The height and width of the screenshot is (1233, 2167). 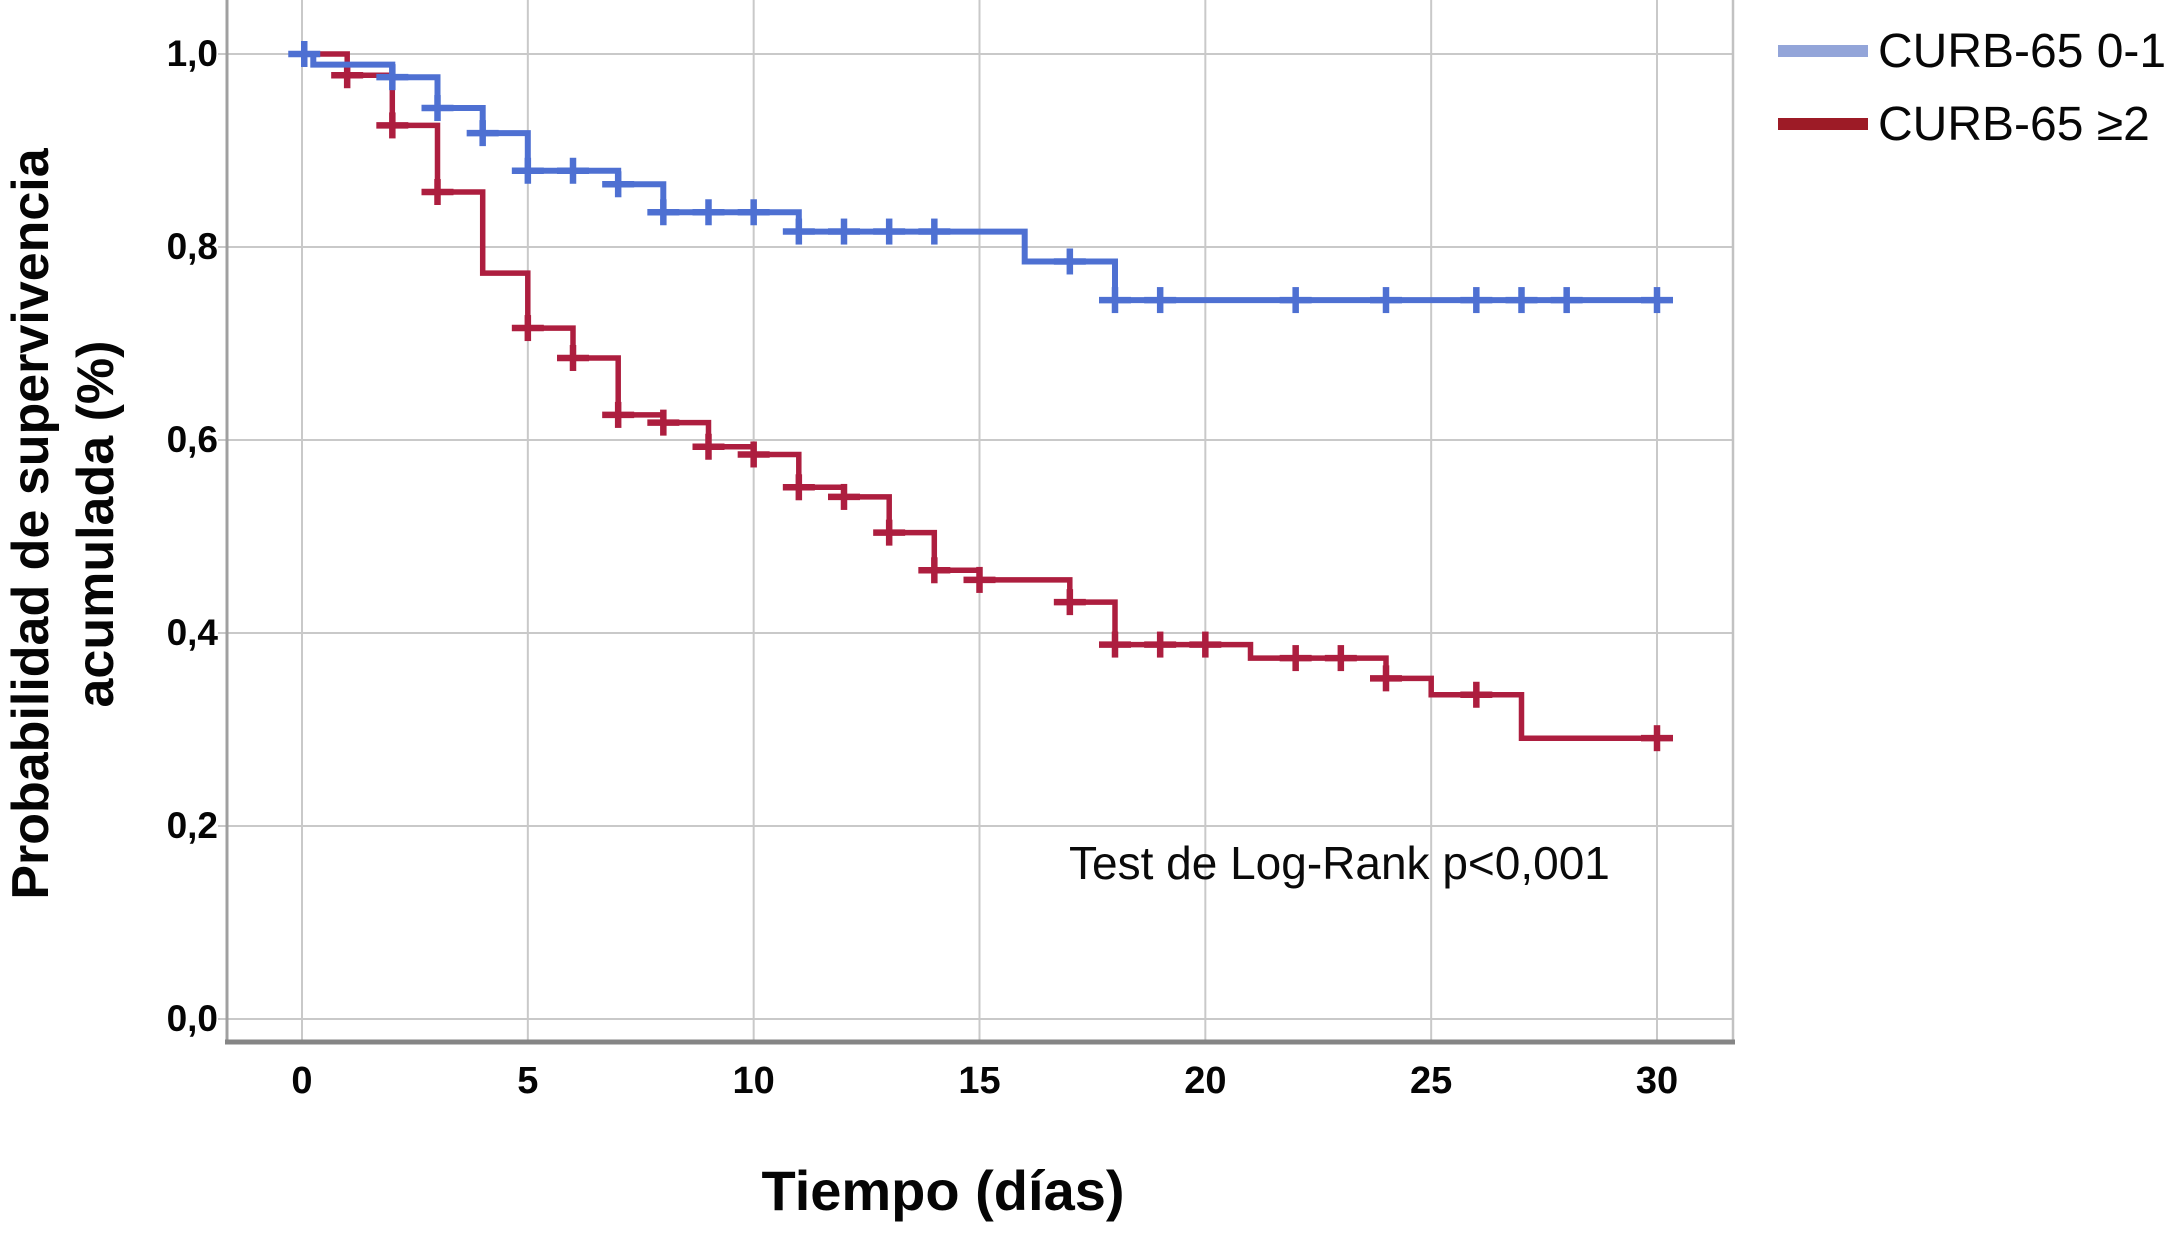 What do you see at coordinates (979, 1081) in the screenshot?
I see `x-tick-label: 15` at bounding box center [979, 1081].